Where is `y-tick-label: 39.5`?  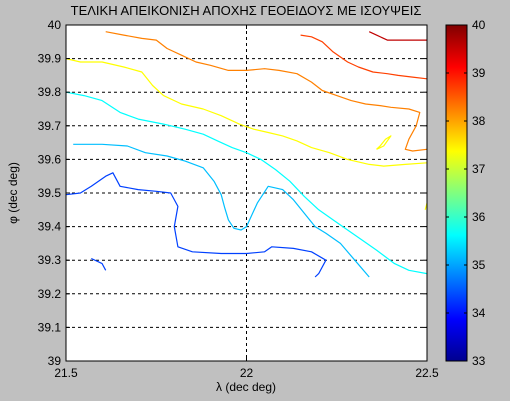 y-tick-label: 39.5 is located at coordinates (50, 193).